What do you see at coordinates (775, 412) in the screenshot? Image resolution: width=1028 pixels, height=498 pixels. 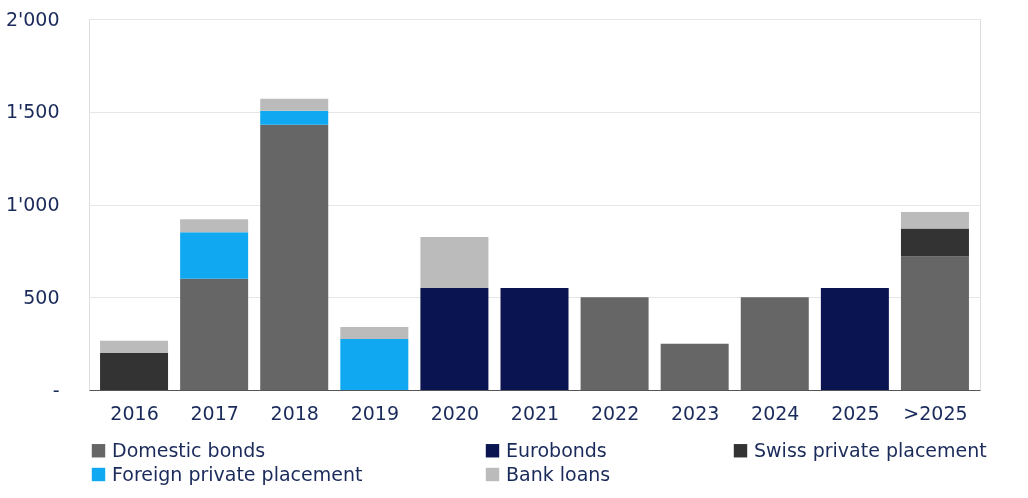 I see `x-tick-label: 2024` at bounding box center [775, 412].